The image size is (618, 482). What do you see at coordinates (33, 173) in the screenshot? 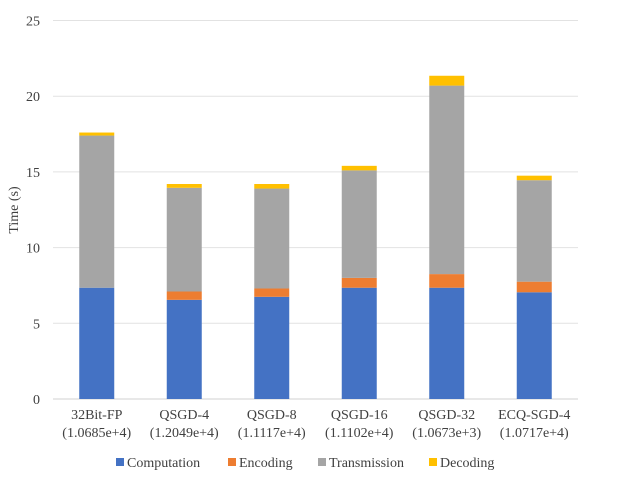
I see `y-tick-label: 15` at bounding box center [33, 173].